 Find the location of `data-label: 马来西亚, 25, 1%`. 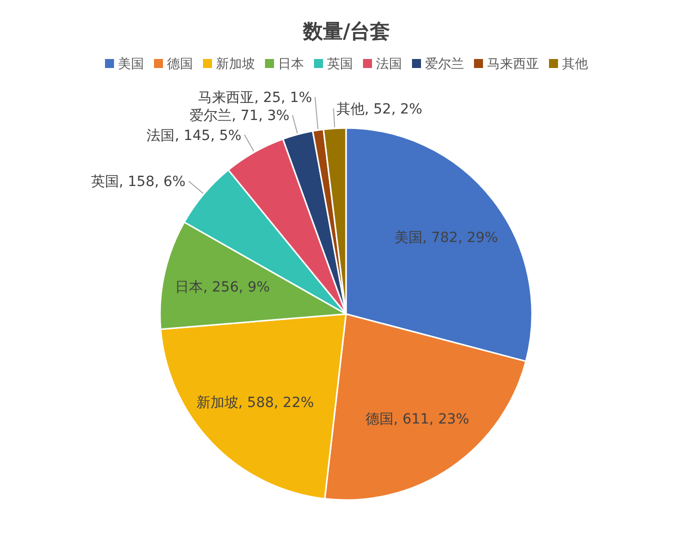

data-label: 马来西亚, 25, 1% is located at coordinates (255, 98).